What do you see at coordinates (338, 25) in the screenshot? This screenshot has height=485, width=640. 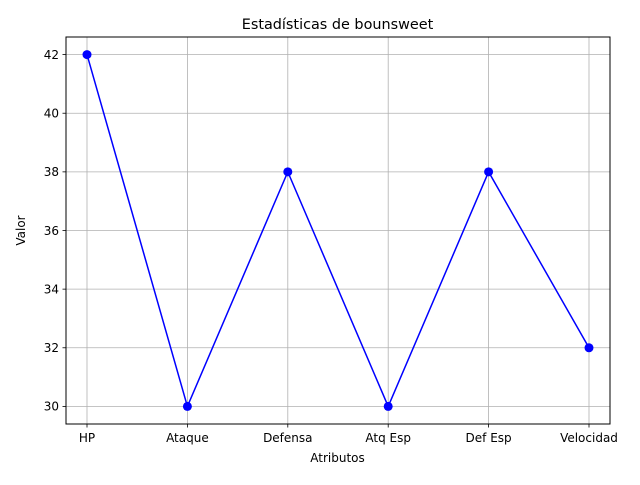 I see `chart-title: Estadísticas de bounsweet` at bounding box center [338, 25].